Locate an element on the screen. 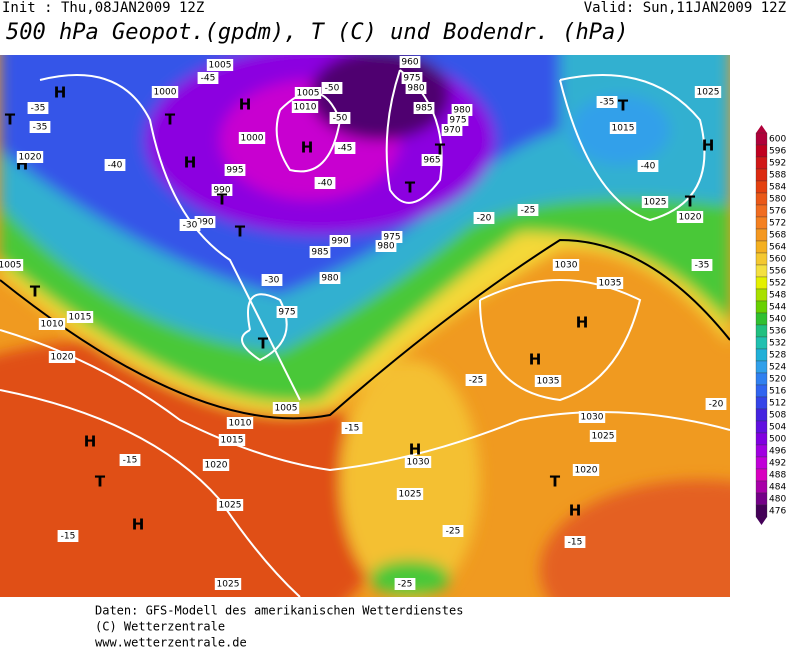 The image size is (790, 648). contour-label: 1030 is located at coordinates (418, 463).